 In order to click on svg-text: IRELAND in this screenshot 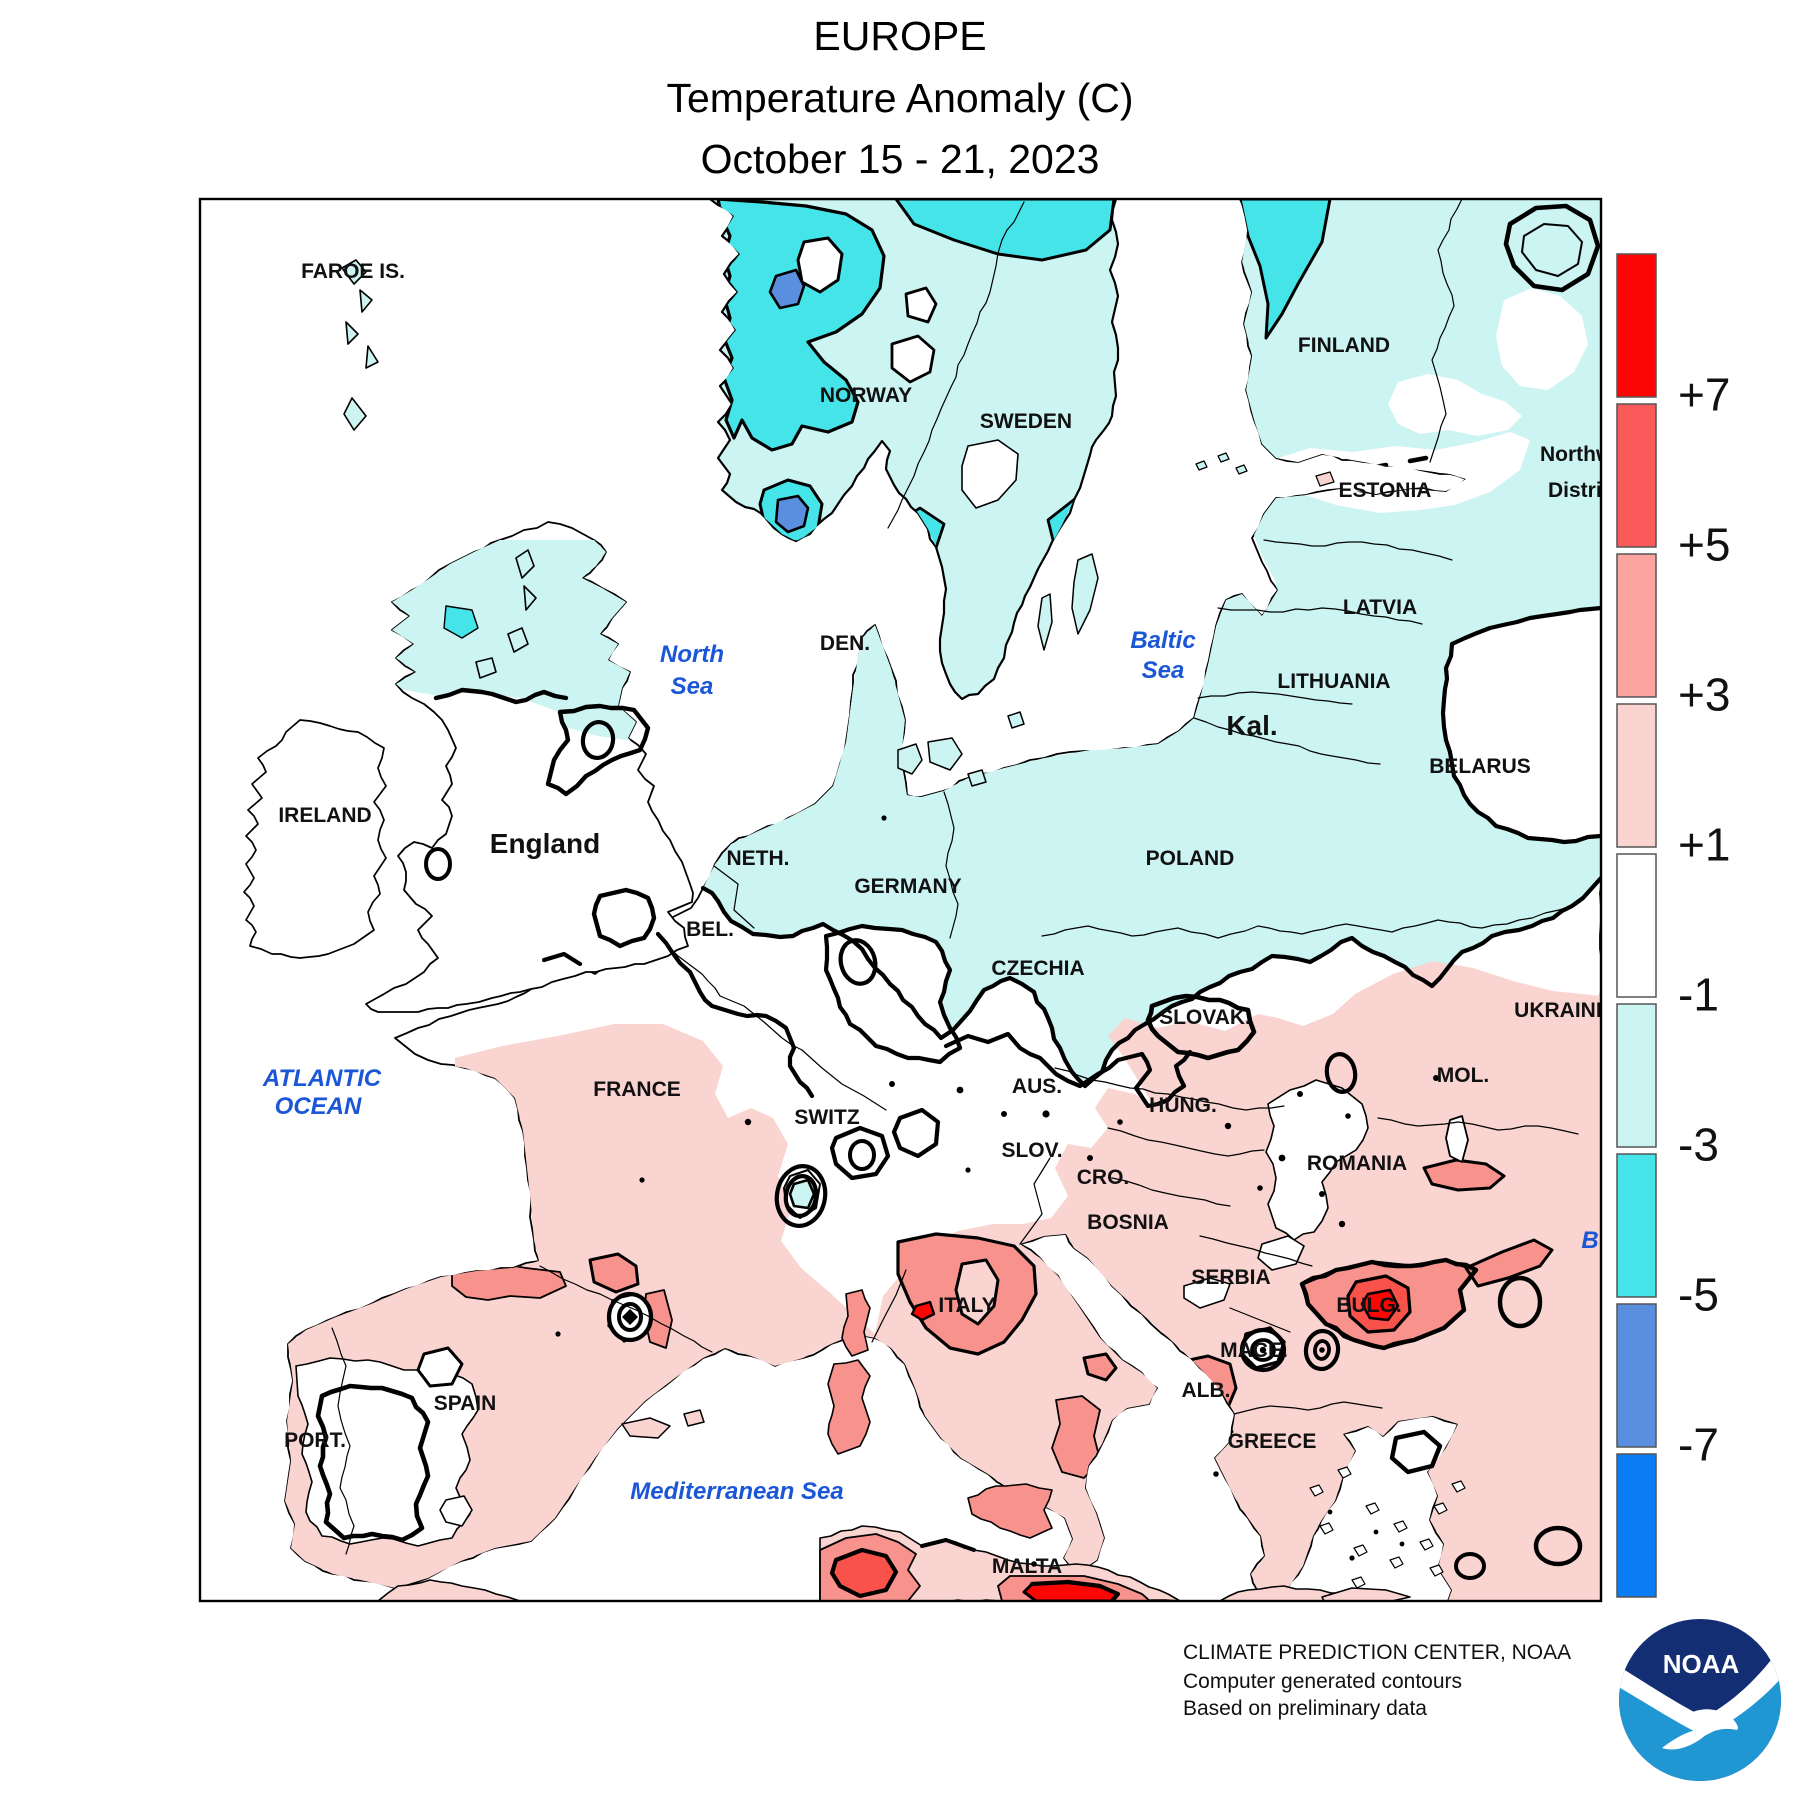, I will do `click(324, 815)`.